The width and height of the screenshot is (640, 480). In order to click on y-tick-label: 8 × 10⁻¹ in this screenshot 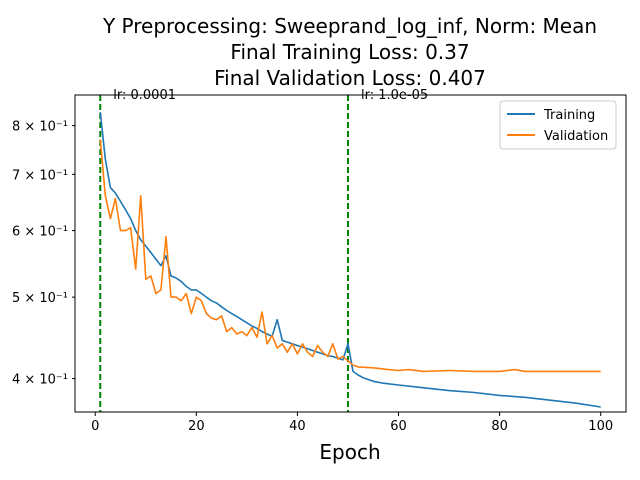, I will do `click(40, 127)`.